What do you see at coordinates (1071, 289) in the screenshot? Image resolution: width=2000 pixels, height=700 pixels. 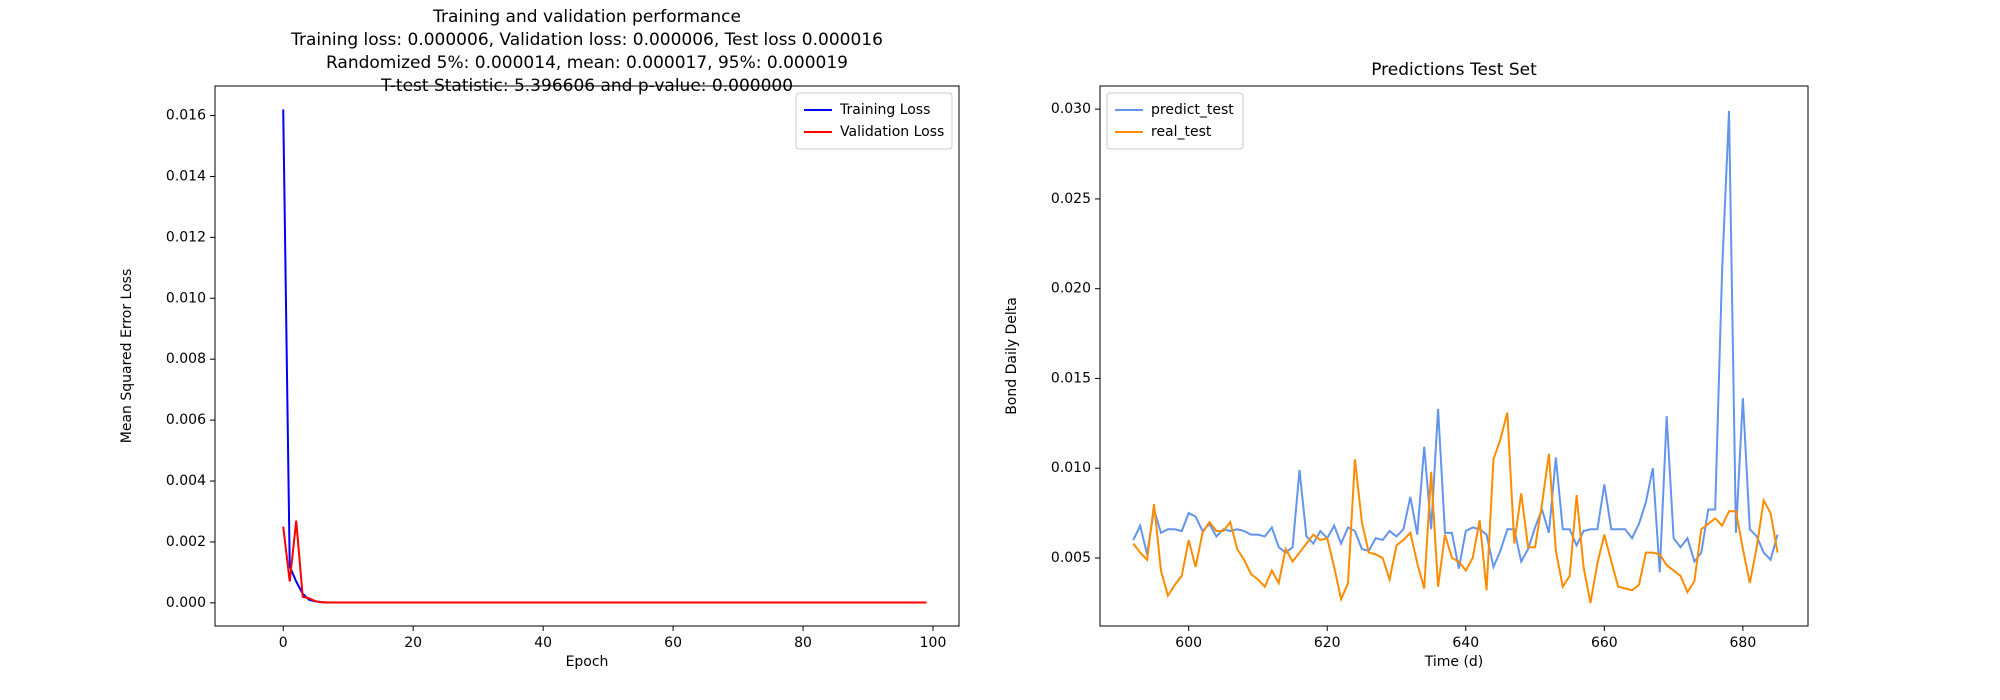 I see `y-tick-label: 0.020` at bounding box center [1071, 289].